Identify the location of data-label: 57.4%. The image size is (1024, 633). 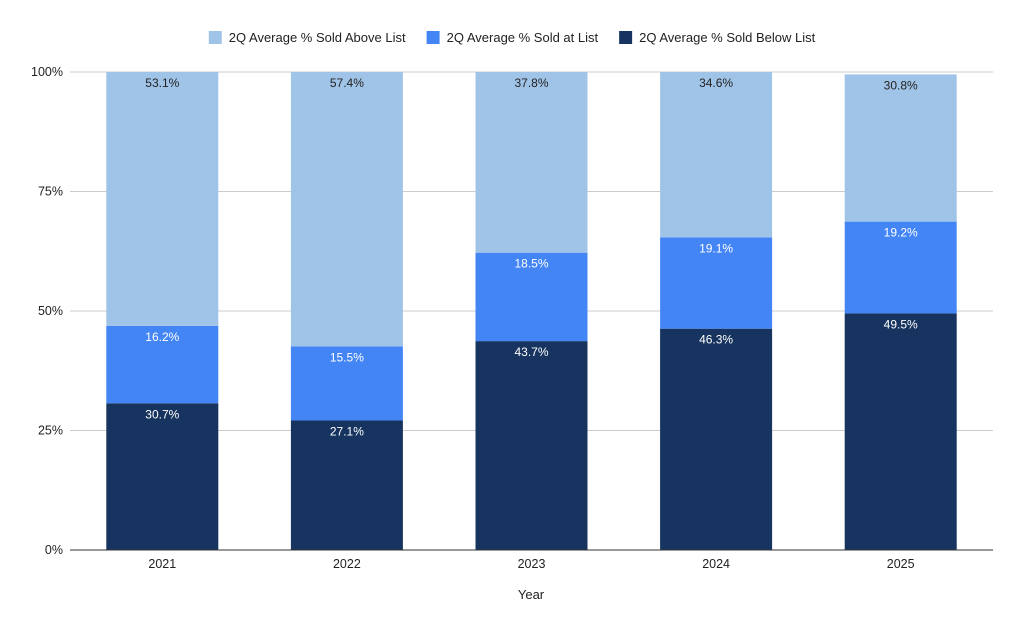
(347, 83).